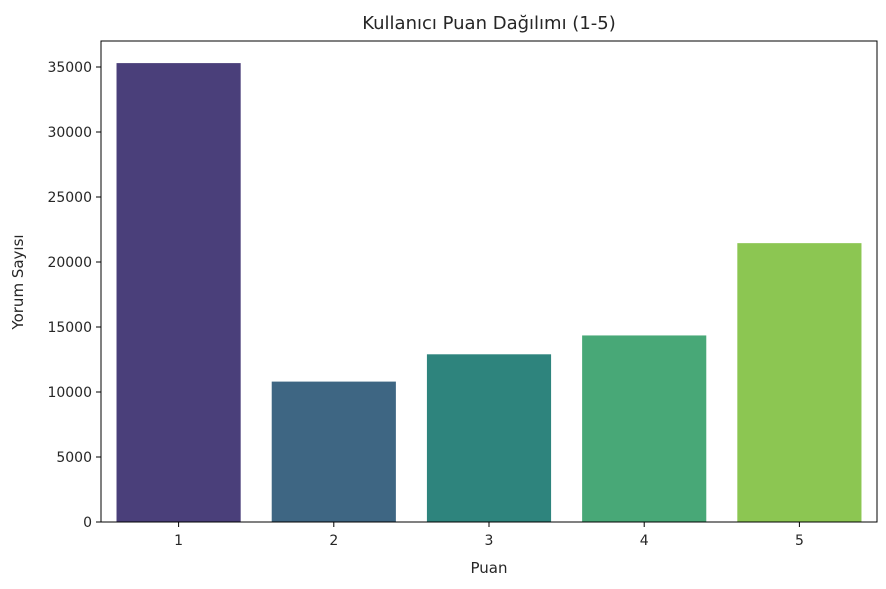 The height and width of the screenshot is (589, 886). What do you see at coordinates (644, 541) in the screenshot?
I see `x-tick-label: 4` at bounding box center [644, 541].